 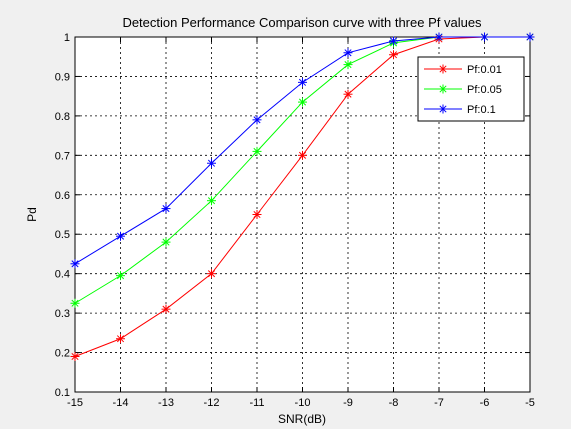 What do you see at coordinates (62, 156) in the screenshot?
I see `y-tick-label: 0.7` at bounding box center [62, 156].